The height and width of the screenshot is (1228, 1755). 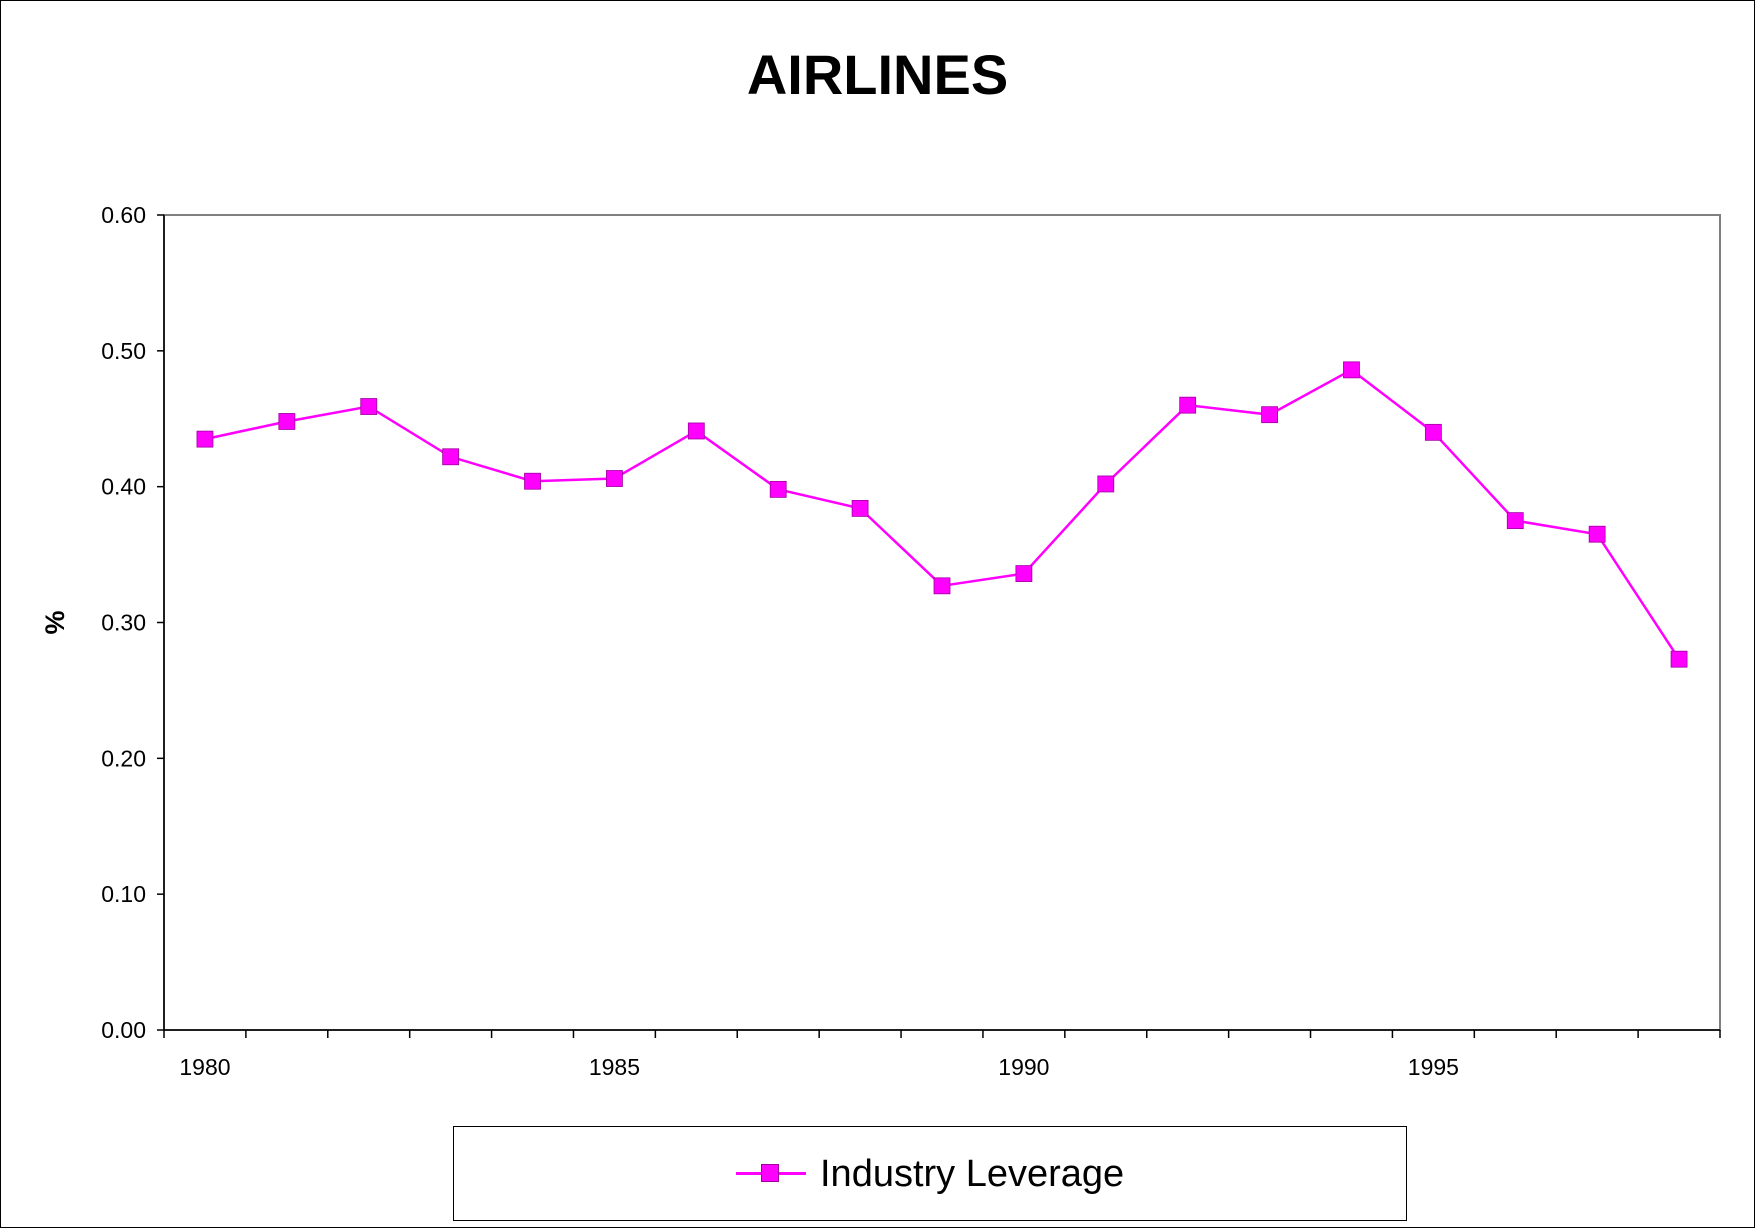 What do you see at coordinates (451, 457) in the screenshot?
I see `data-point-1983` at bounding box center [451, 457].